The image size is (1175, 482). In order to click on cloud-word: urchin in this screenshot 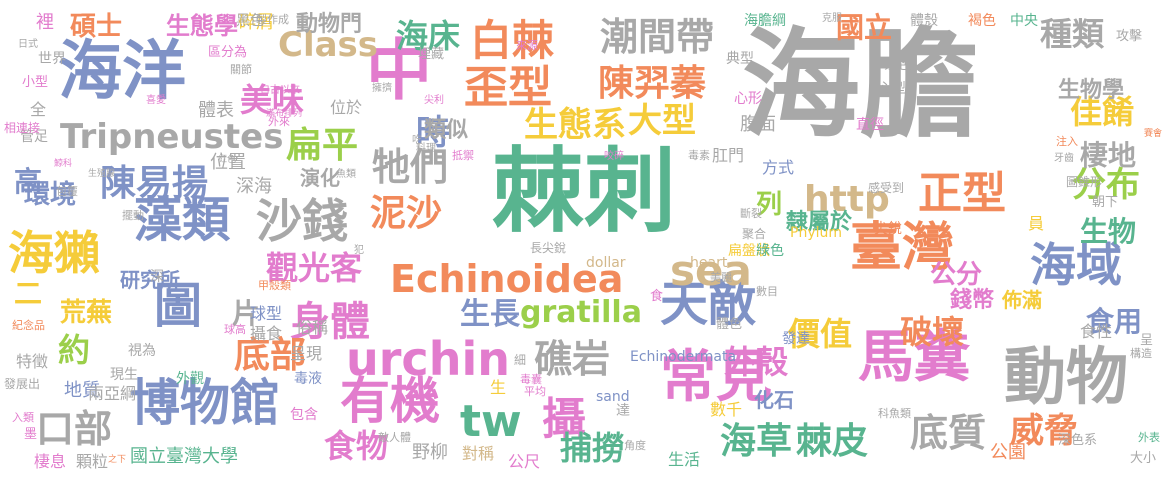, I will do `click(428, 359)`.